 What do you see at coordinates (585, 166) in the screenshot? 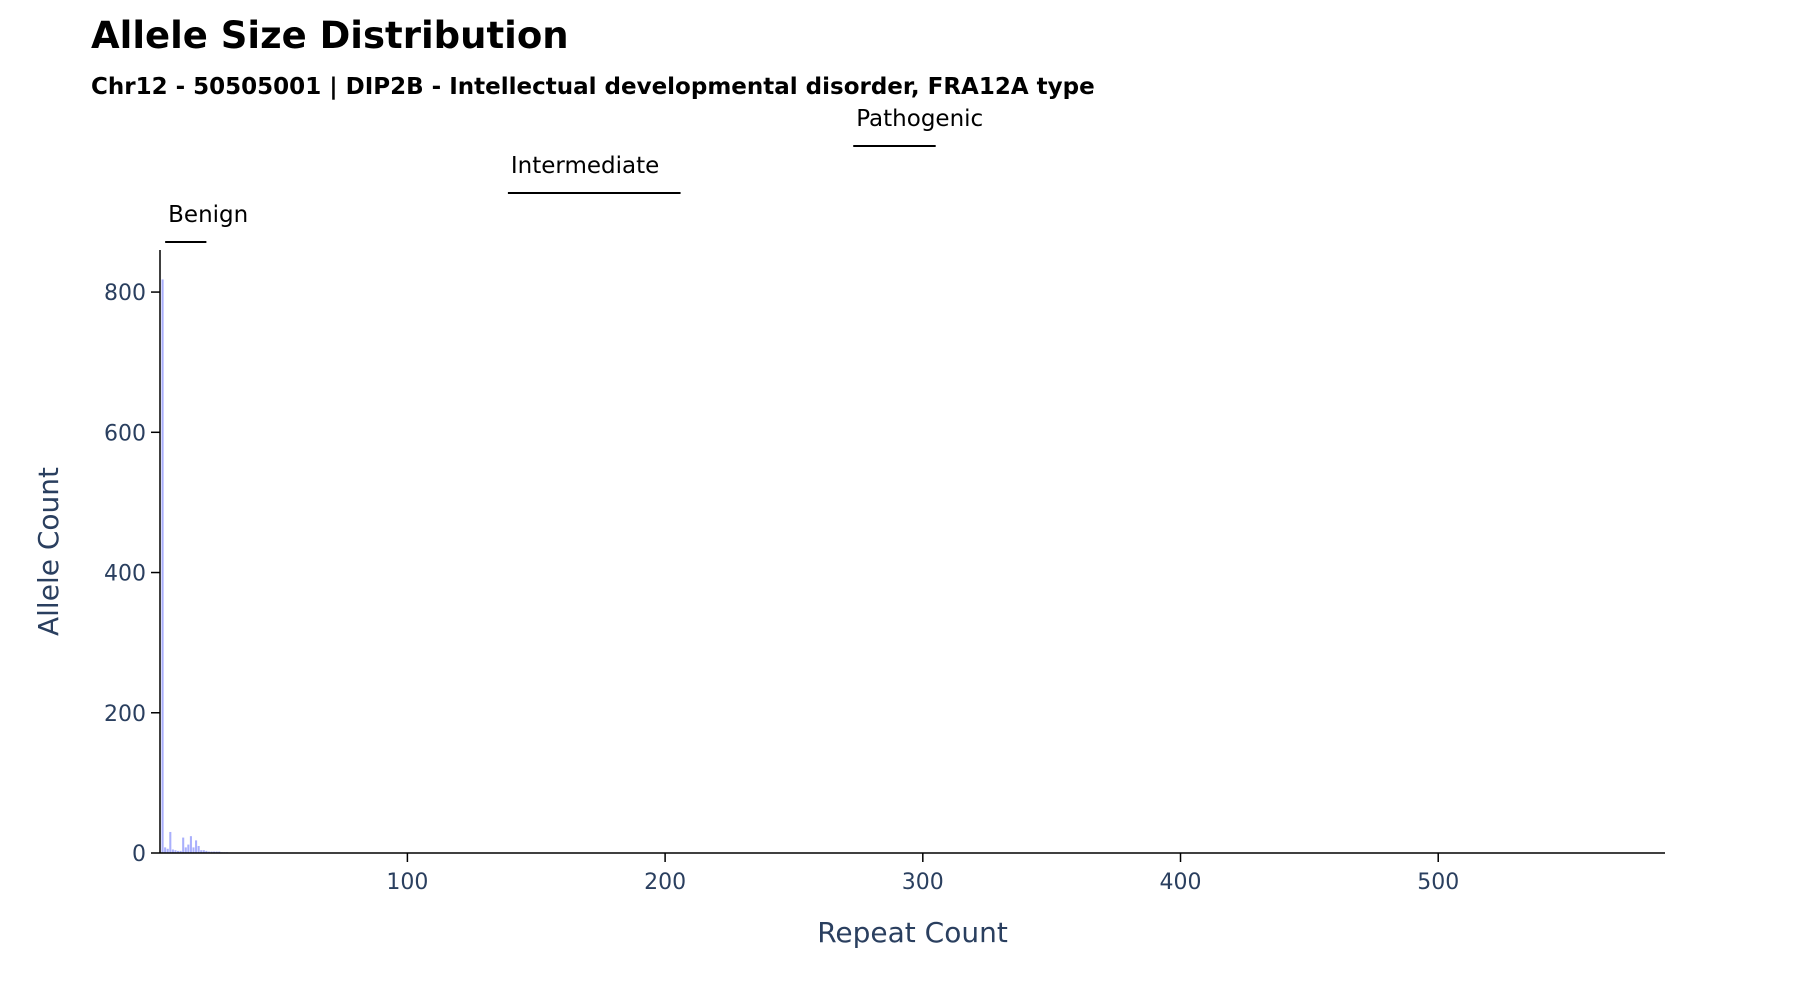
I see `range-label: Intermediate` at bounding box center [585, 166].